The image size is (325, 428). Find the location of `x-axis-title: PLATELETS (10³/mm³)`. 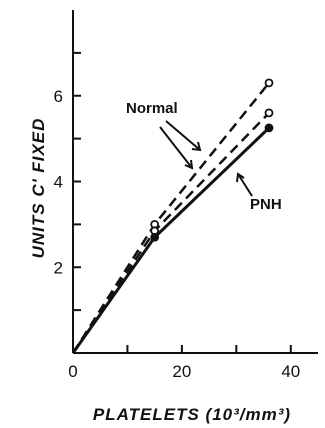

x-axis-title: PLATELETS (10³/mm³) is located at coordinates (192, 414).